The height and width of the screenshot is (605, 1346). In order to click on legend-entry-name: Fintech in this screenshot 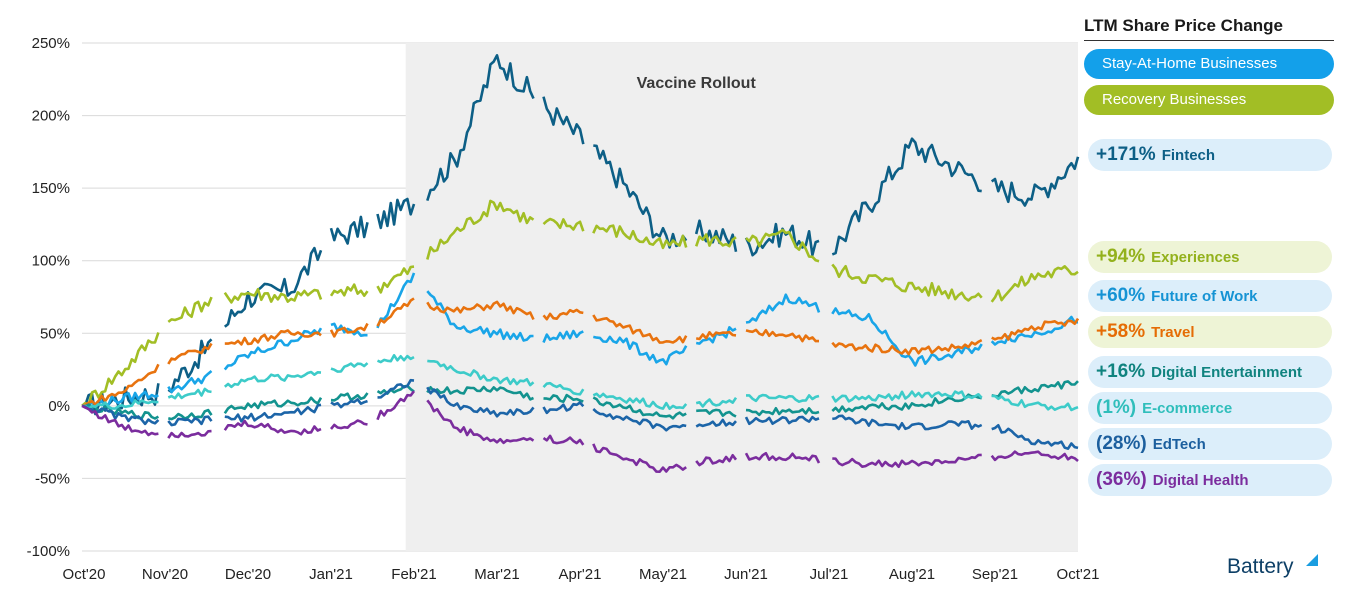, I will do `click(1188, 155)`.